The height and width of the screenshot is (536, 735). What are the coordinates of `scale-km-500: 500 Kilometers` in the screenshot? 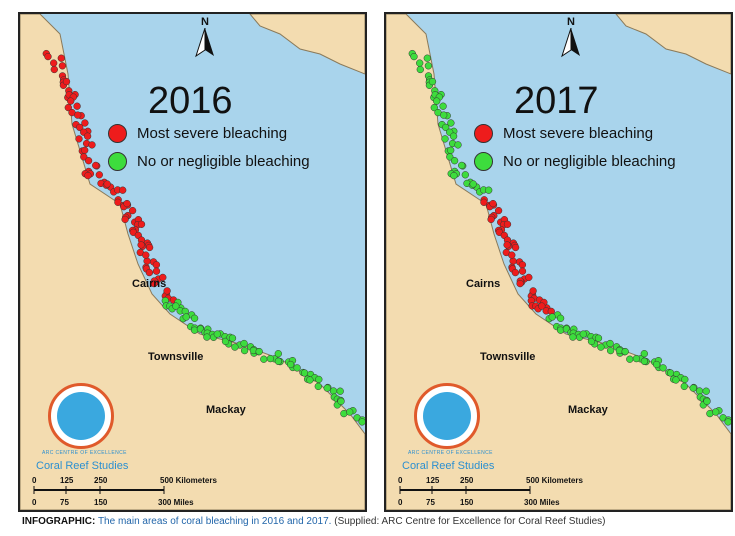 It's located at (554, 480).